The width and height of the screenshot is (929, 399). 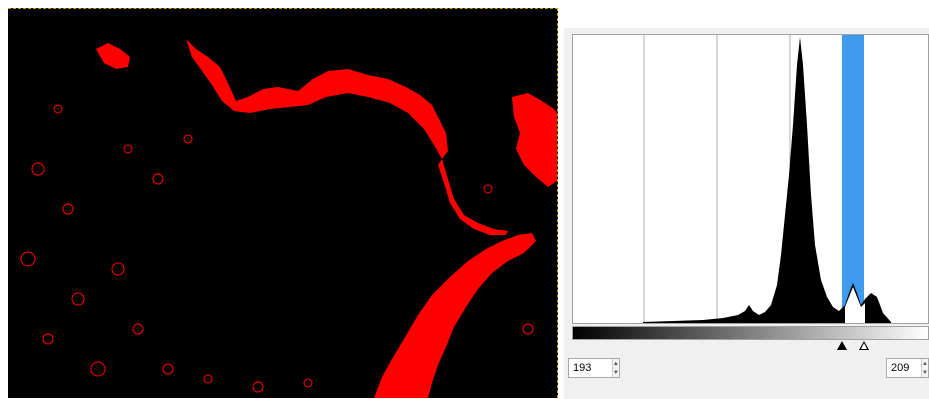 I want to click on circle-edge-line, so click(x=473, y=197).